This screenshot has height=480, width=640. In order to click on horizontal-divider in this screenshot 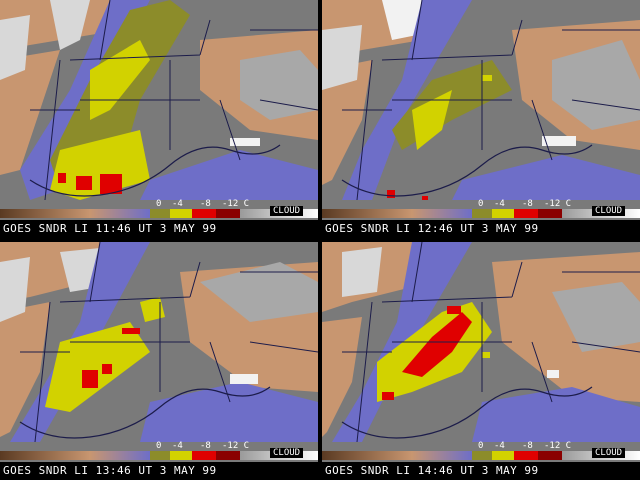, I will do `click(320, 240)`.